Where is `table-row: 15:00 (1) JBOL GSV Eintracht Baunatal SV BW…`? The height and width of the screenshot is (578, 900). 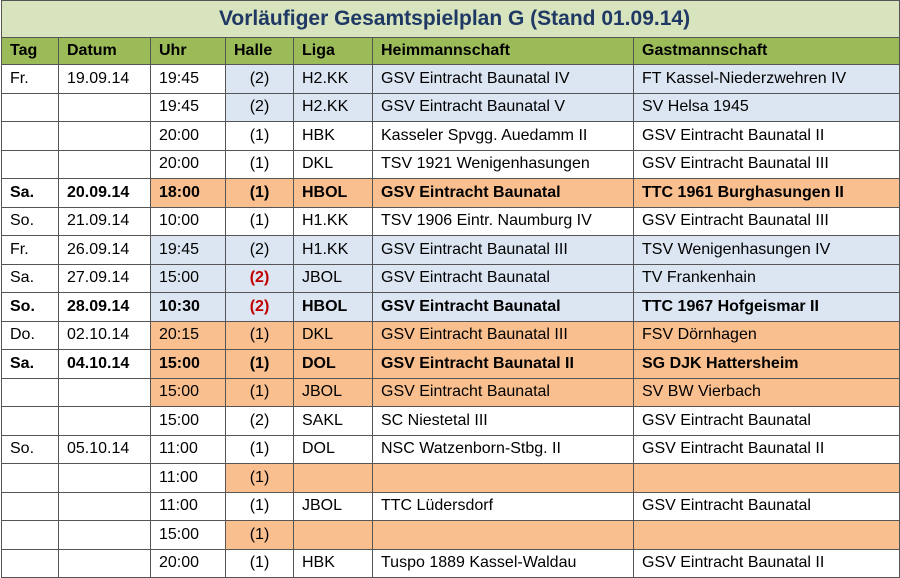 table-row: 15:00 (1) JBOL GSV Eintracht Baunatal SV BW… is located at coordinates (450, 392).